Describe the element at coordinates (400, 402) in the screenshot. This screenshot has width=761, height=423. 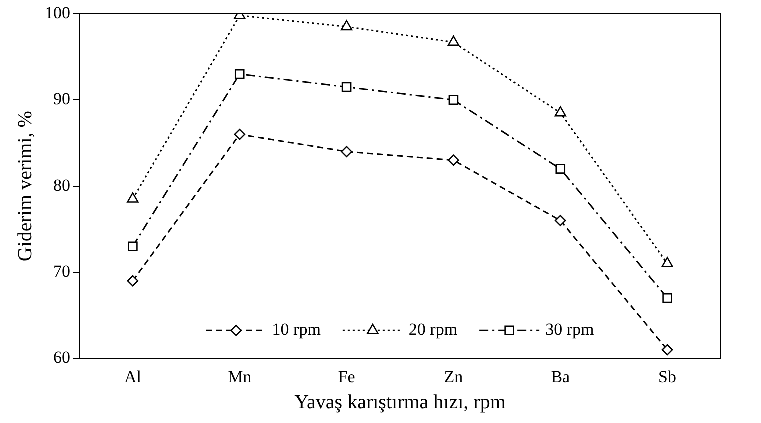
I see `x-axis-title: Yavaş karıştırma hızı, rpm` at that location.